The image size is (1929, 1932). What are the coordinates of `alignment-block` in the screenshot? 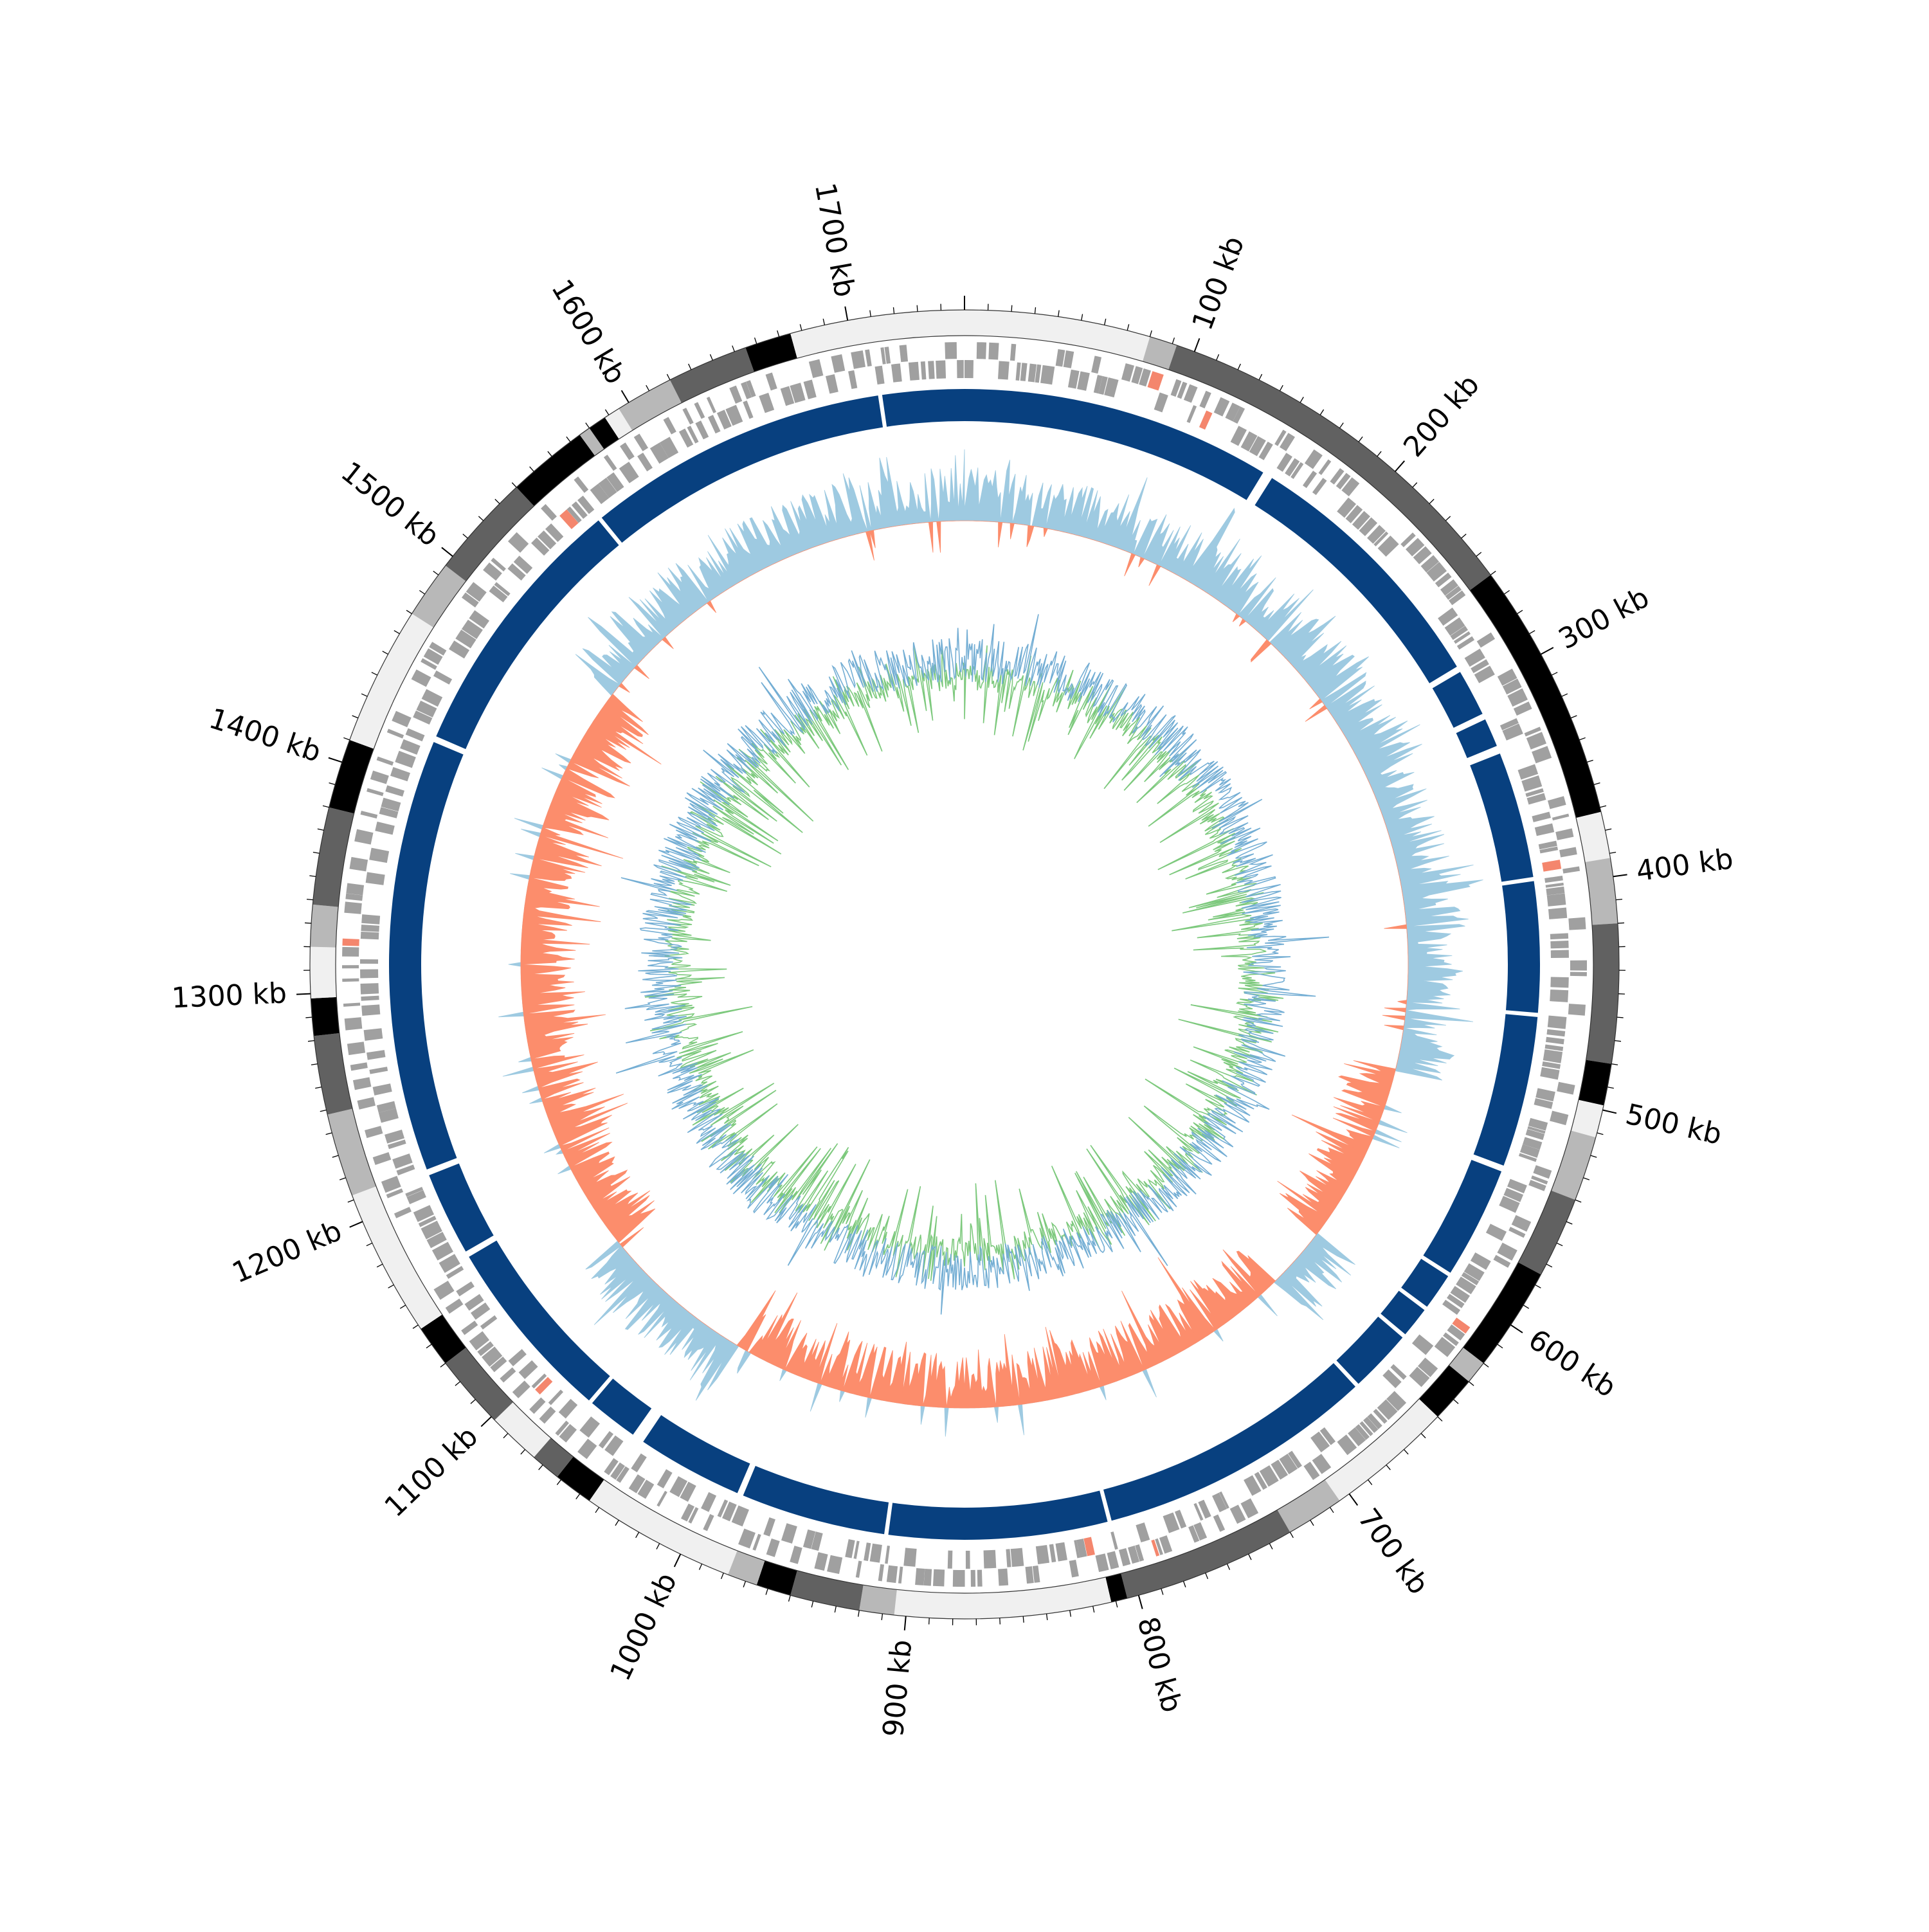 It's located at (816, 1500).